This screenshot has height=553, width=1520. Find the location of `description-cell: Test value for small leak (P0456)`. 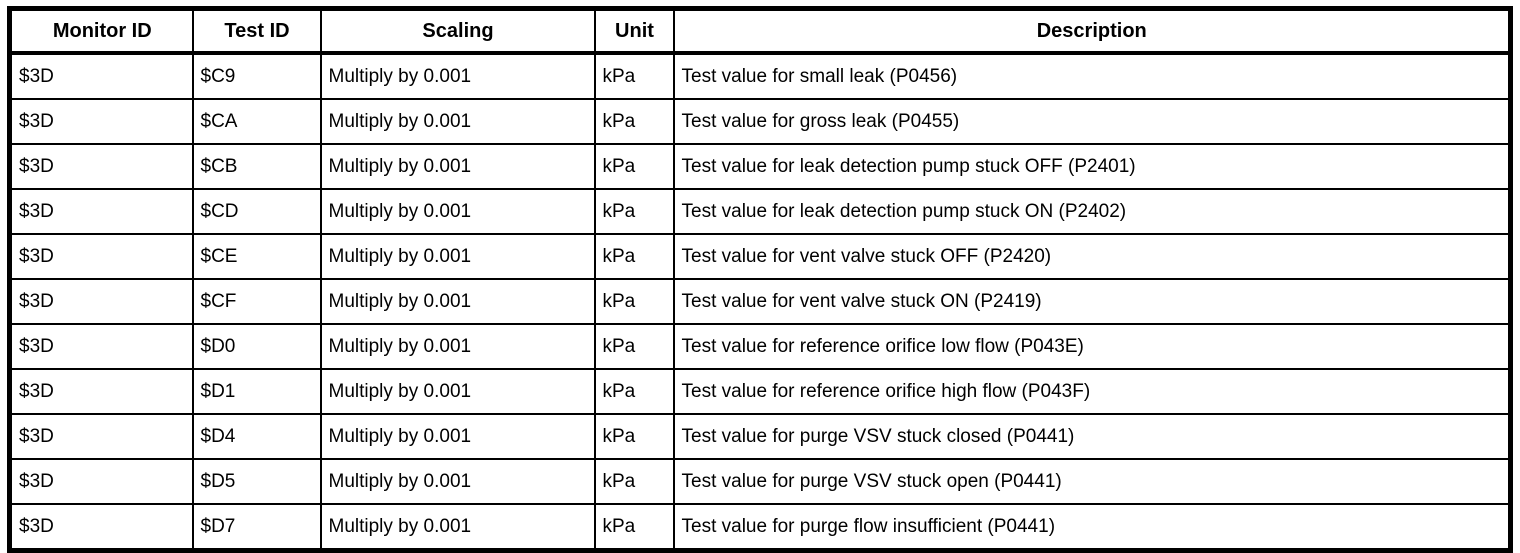

description-cell: Test value for small leak (P0456) is located at coordinates (1092, 76).